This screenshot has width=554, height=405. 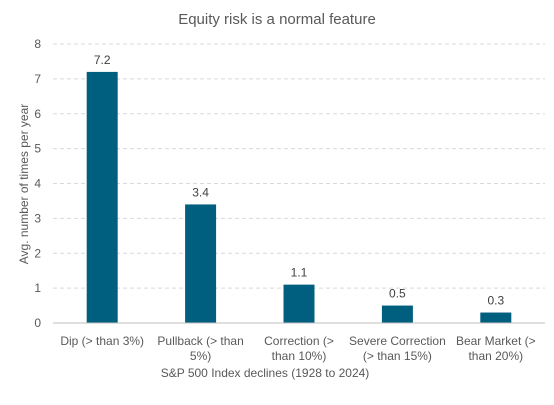 What do you see at coordinates (496, 341) in the screenshot?
I see `x-tick-label-line: Bear Market (>` at bounding box center [496, 341].